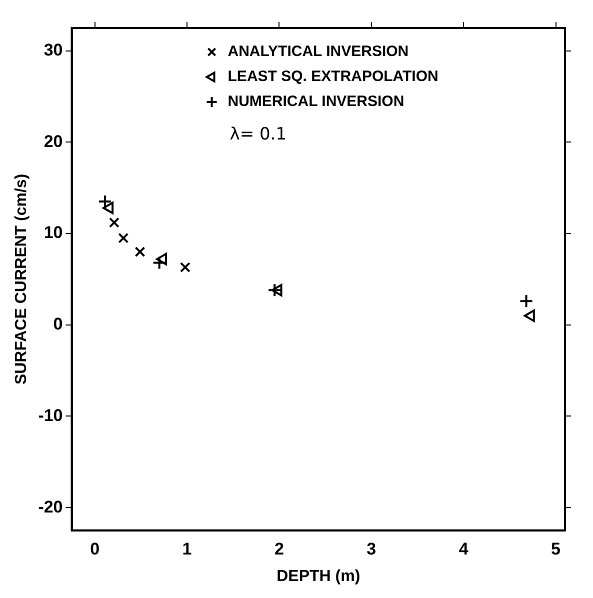  I want to click on x-tick-label: 1, so click(187, 548).